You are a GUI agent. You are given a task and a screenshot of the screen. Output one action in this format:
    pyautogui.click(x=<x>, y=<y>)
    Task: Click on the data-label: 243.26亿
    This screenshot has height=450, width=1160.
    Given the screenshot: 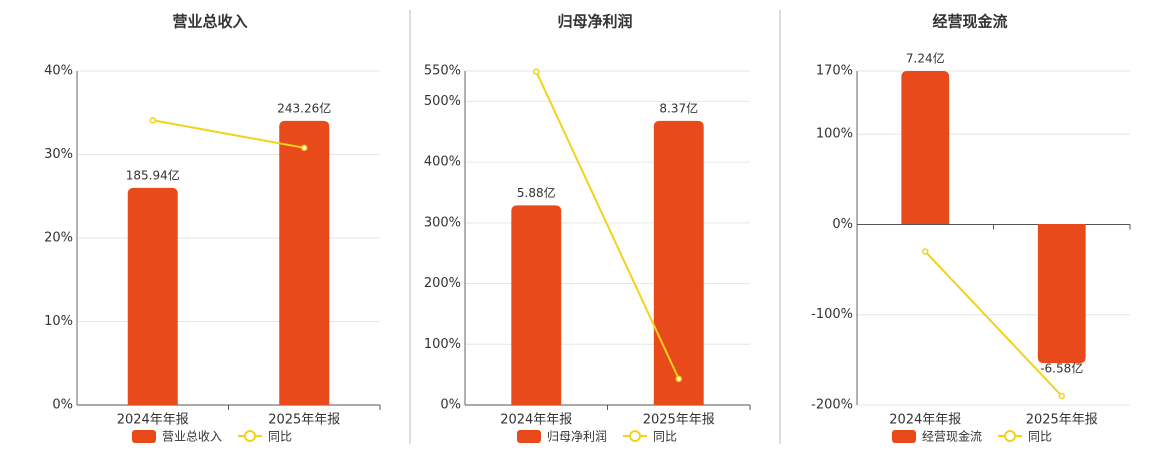 What is the action you would take?
    pyautogui.click(x=304, y=107)
    